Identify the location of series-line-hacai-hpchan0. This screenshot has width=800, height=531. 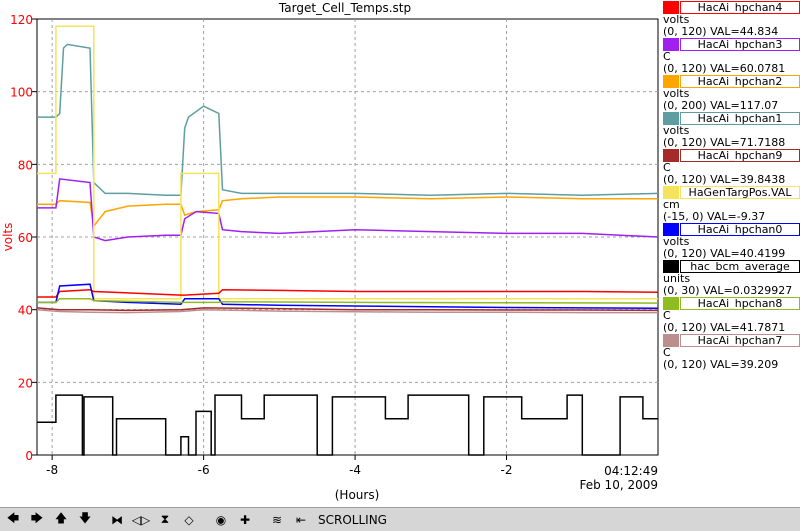
(348, 296).